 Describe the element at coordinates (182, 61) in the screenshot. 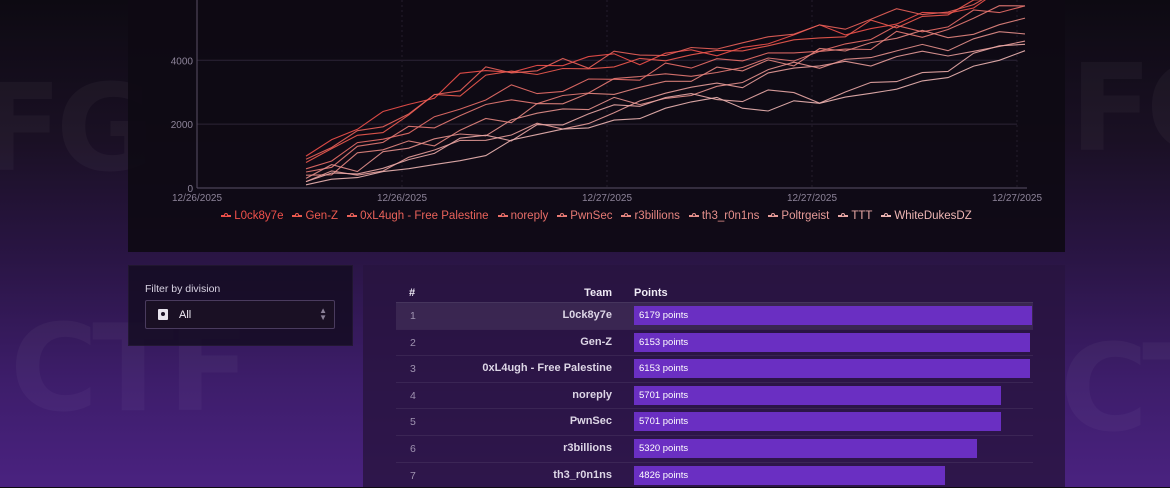

I see `y-tick-label: 4000` at that location.